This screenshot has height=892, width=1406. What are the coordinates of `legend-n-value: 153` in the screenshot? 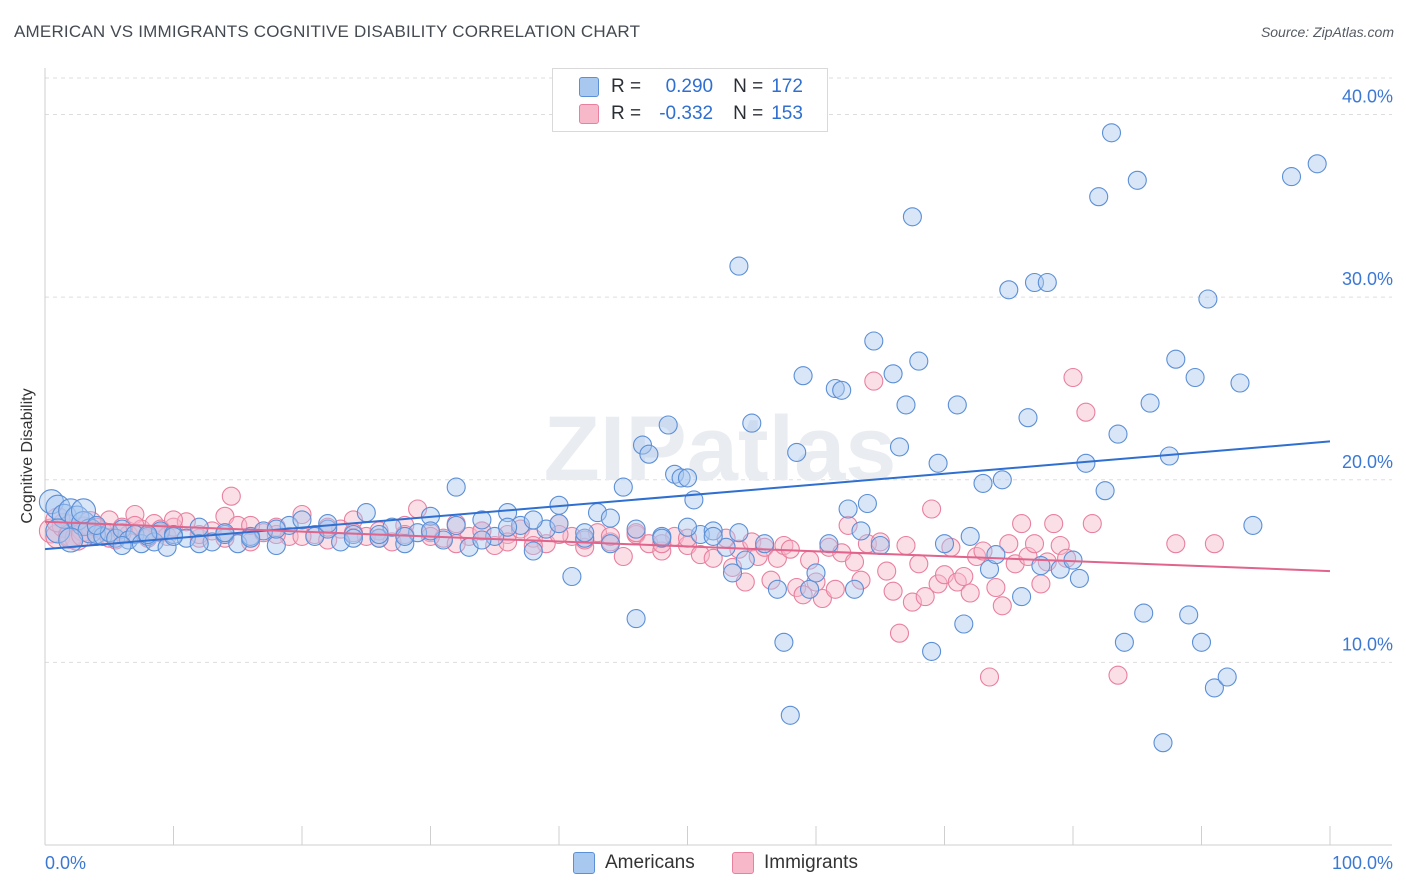 It's located at (787, 113).